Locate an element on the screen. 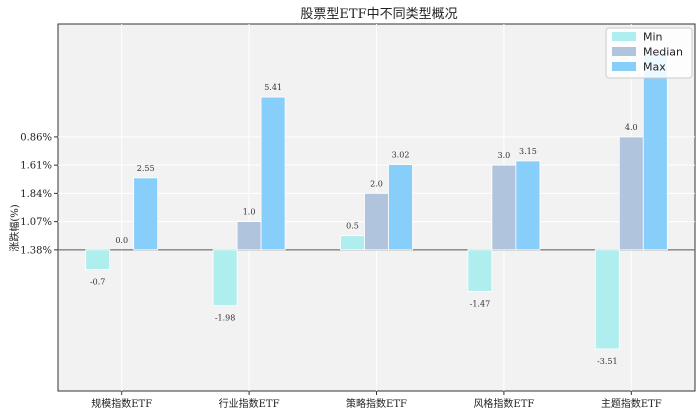 Image resolution: width=700 pixels, height=415 pixels. data-label: -3.51 is located at coordinates (607, 361).